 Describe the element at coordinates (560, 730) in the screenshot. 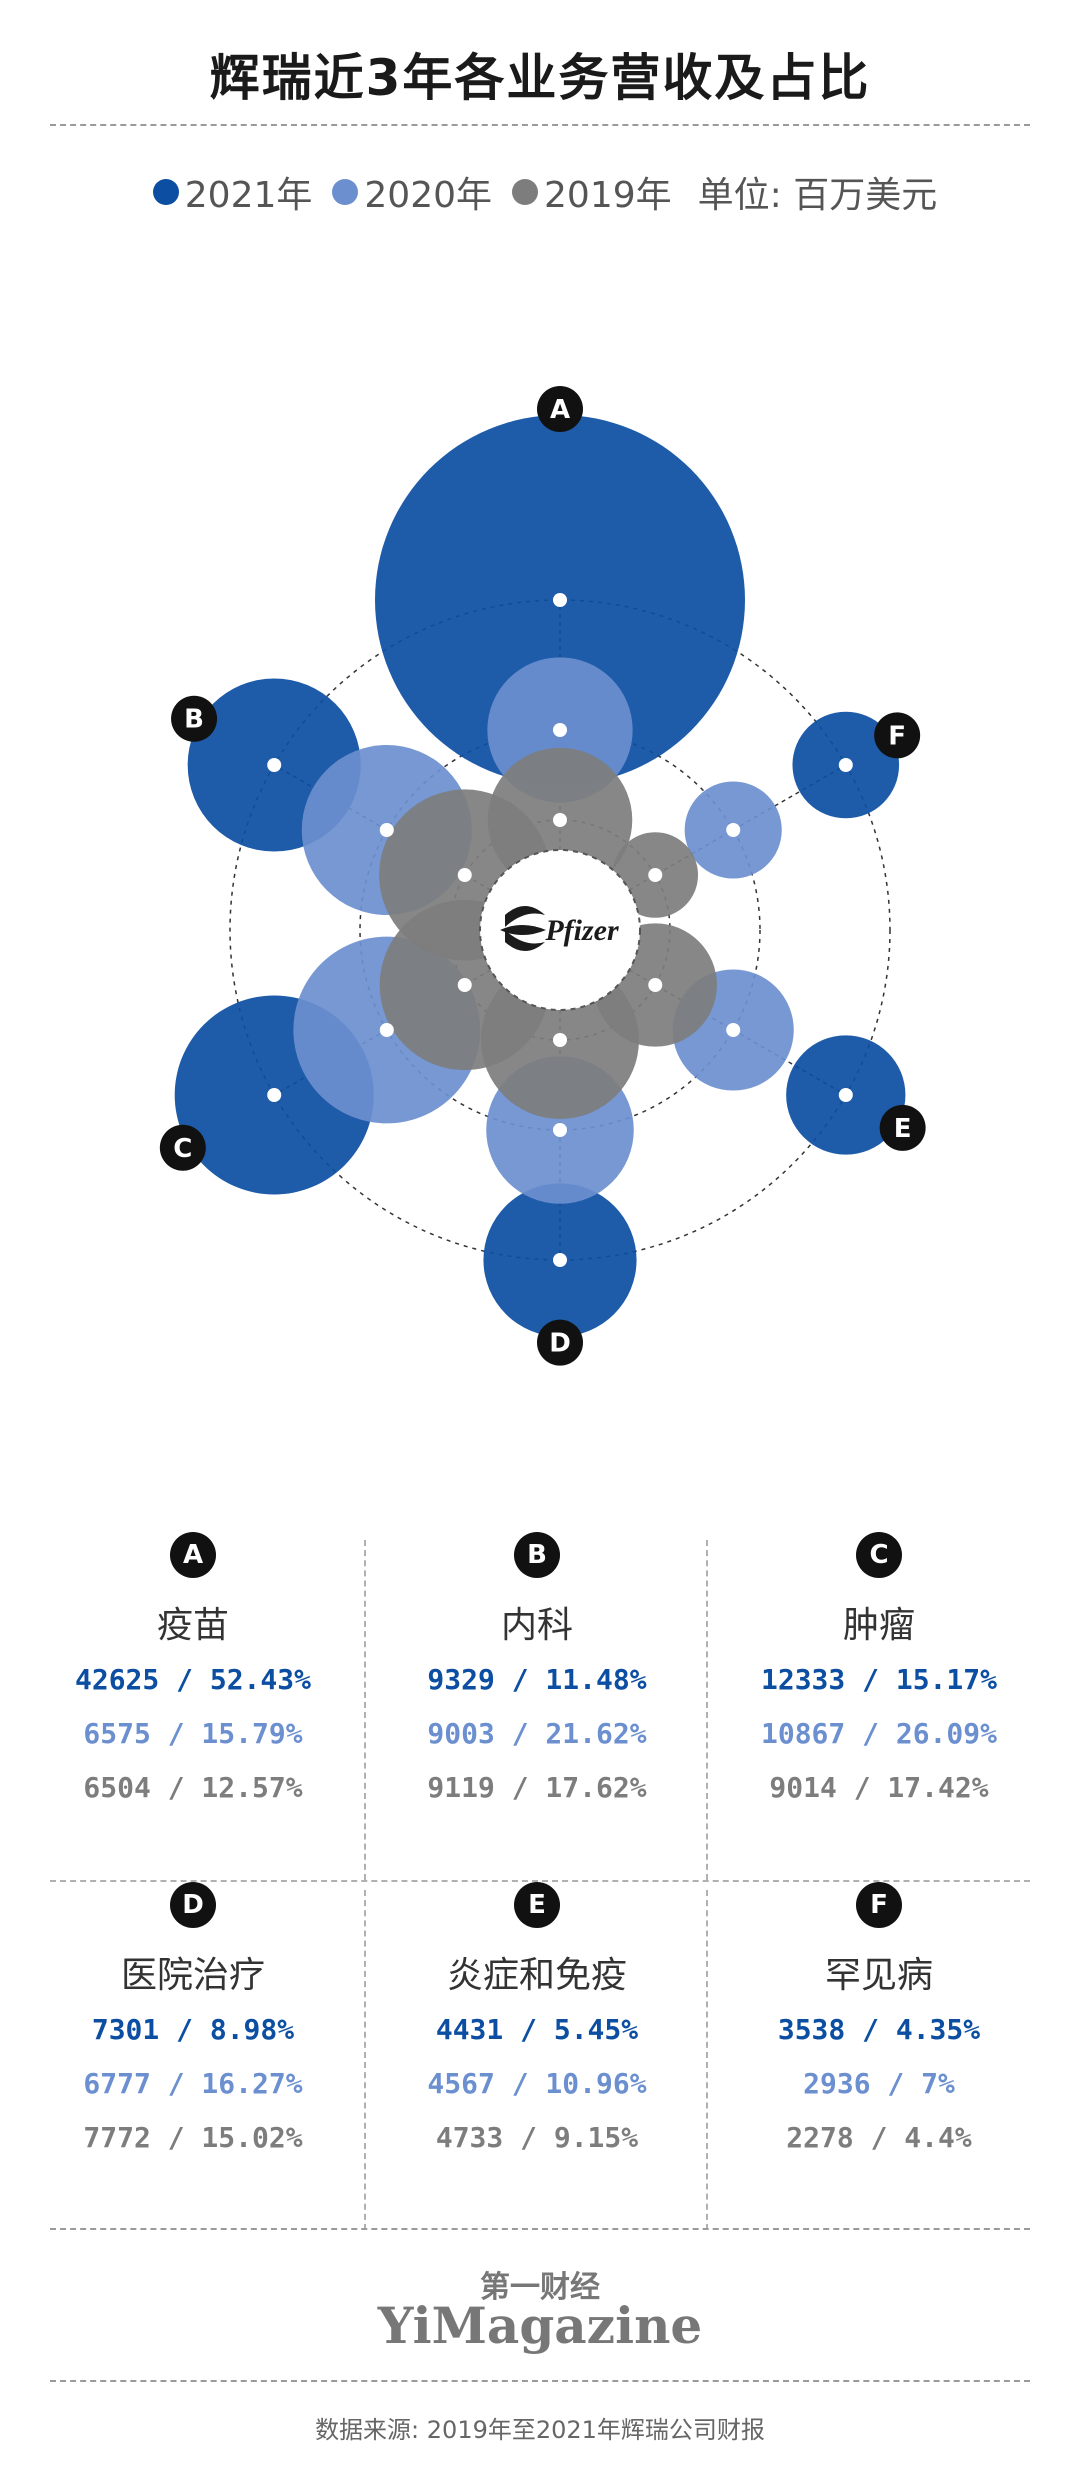

I see `bubble-center-A-2020年` at that location.